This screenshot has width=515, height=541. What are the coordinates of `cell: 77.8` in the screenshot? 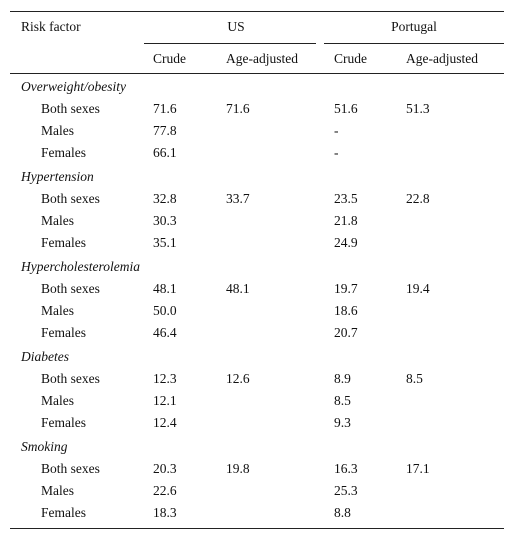 It's located at (165, 130).